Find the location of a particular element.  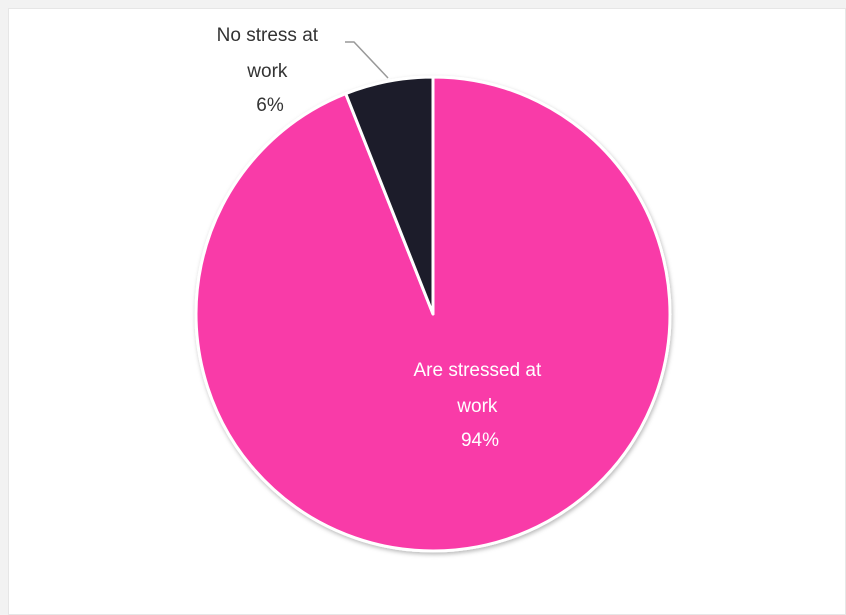

slice-label-stressed: Are stressed at work 94% is located at coordinates (479, 405).